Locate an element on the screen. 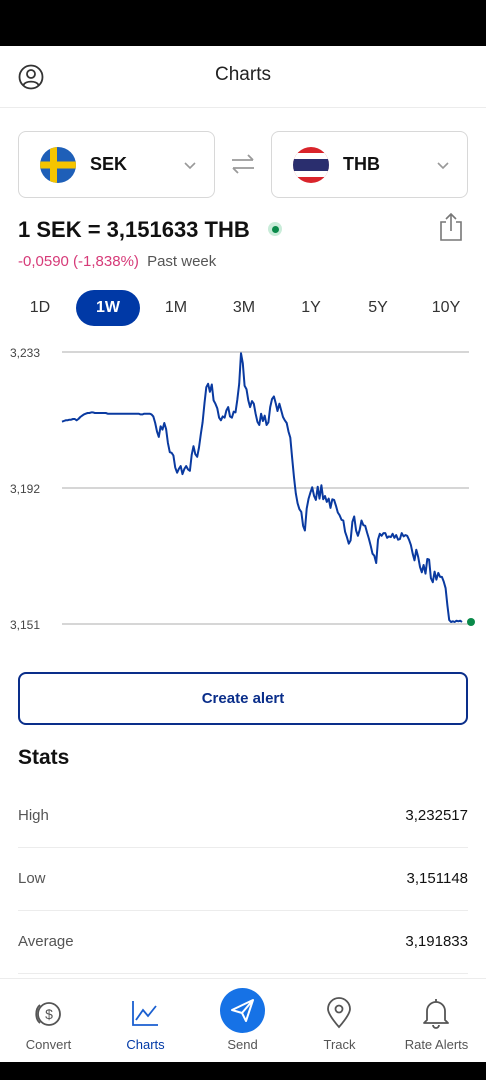 The image size is (486, 1080). stats-title: Stats is located at coordinates (44, 757).